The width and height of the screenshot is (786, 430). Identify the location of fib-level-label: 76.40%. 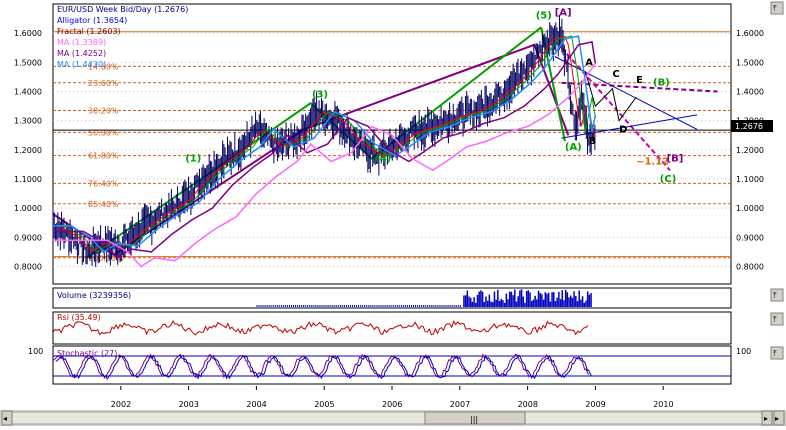
(103, 183).